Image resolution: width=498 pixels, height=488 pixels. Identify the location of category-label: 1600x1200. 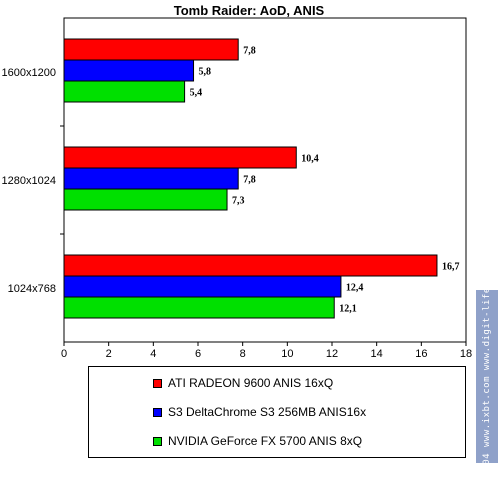
(29, 73).